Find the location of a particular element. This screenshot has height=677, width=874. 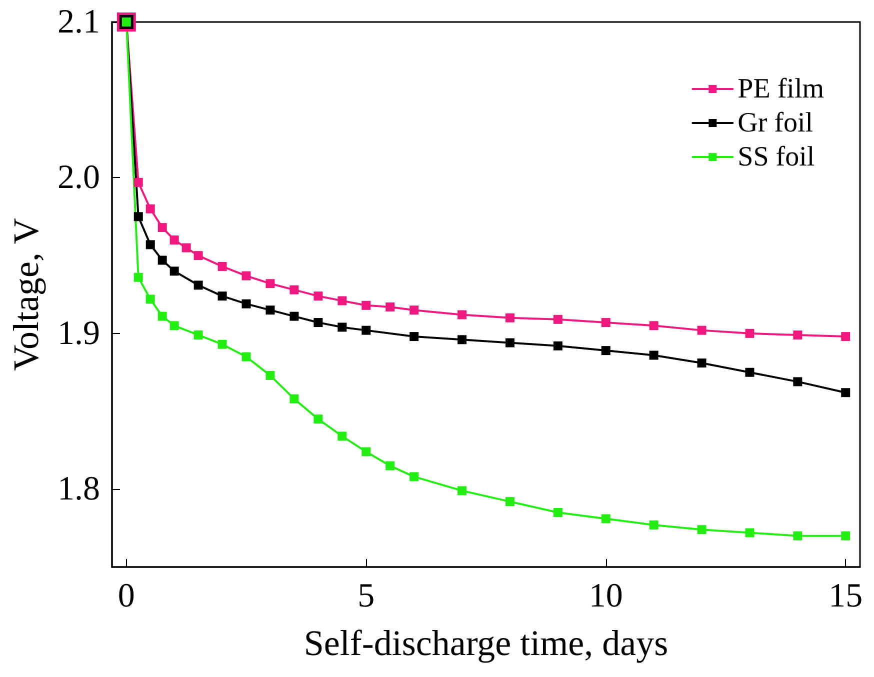

legend-label: SS foil is located at coordinates (776, 157).